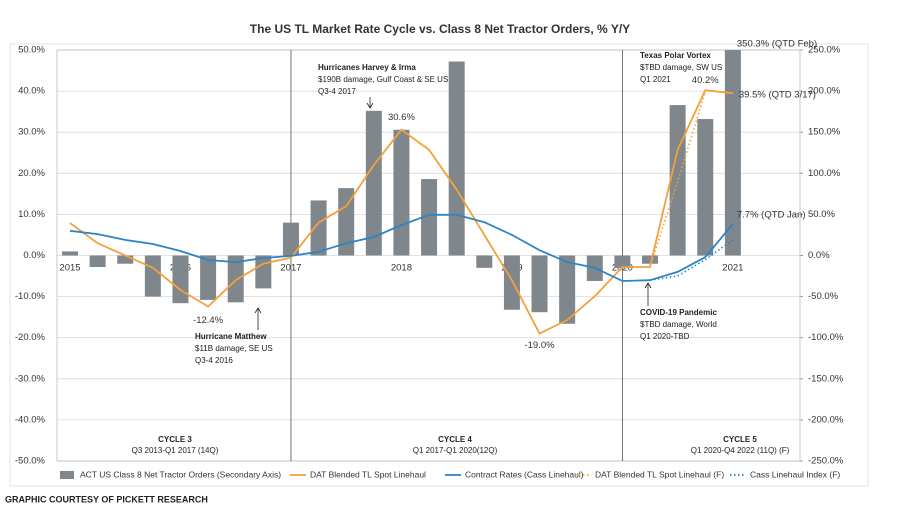 This screenshot has height=512, width=900. I want to click on y2-tick-label: 100.0%, so click(824, 173).